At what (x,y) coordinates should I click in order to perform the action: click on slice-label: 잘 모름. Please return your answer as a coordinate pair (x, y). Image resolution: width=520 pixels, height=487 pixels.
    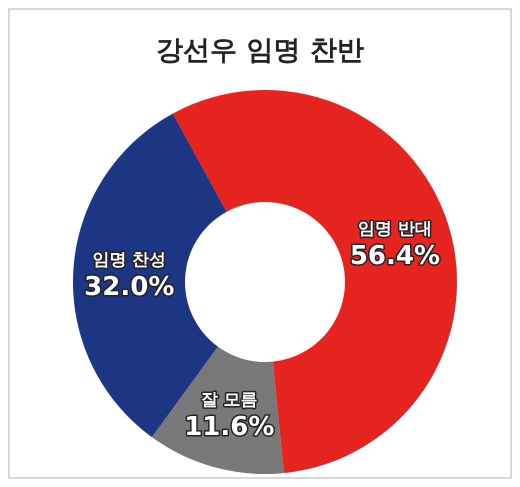
    Looking at the image, I should click on (229, 400).